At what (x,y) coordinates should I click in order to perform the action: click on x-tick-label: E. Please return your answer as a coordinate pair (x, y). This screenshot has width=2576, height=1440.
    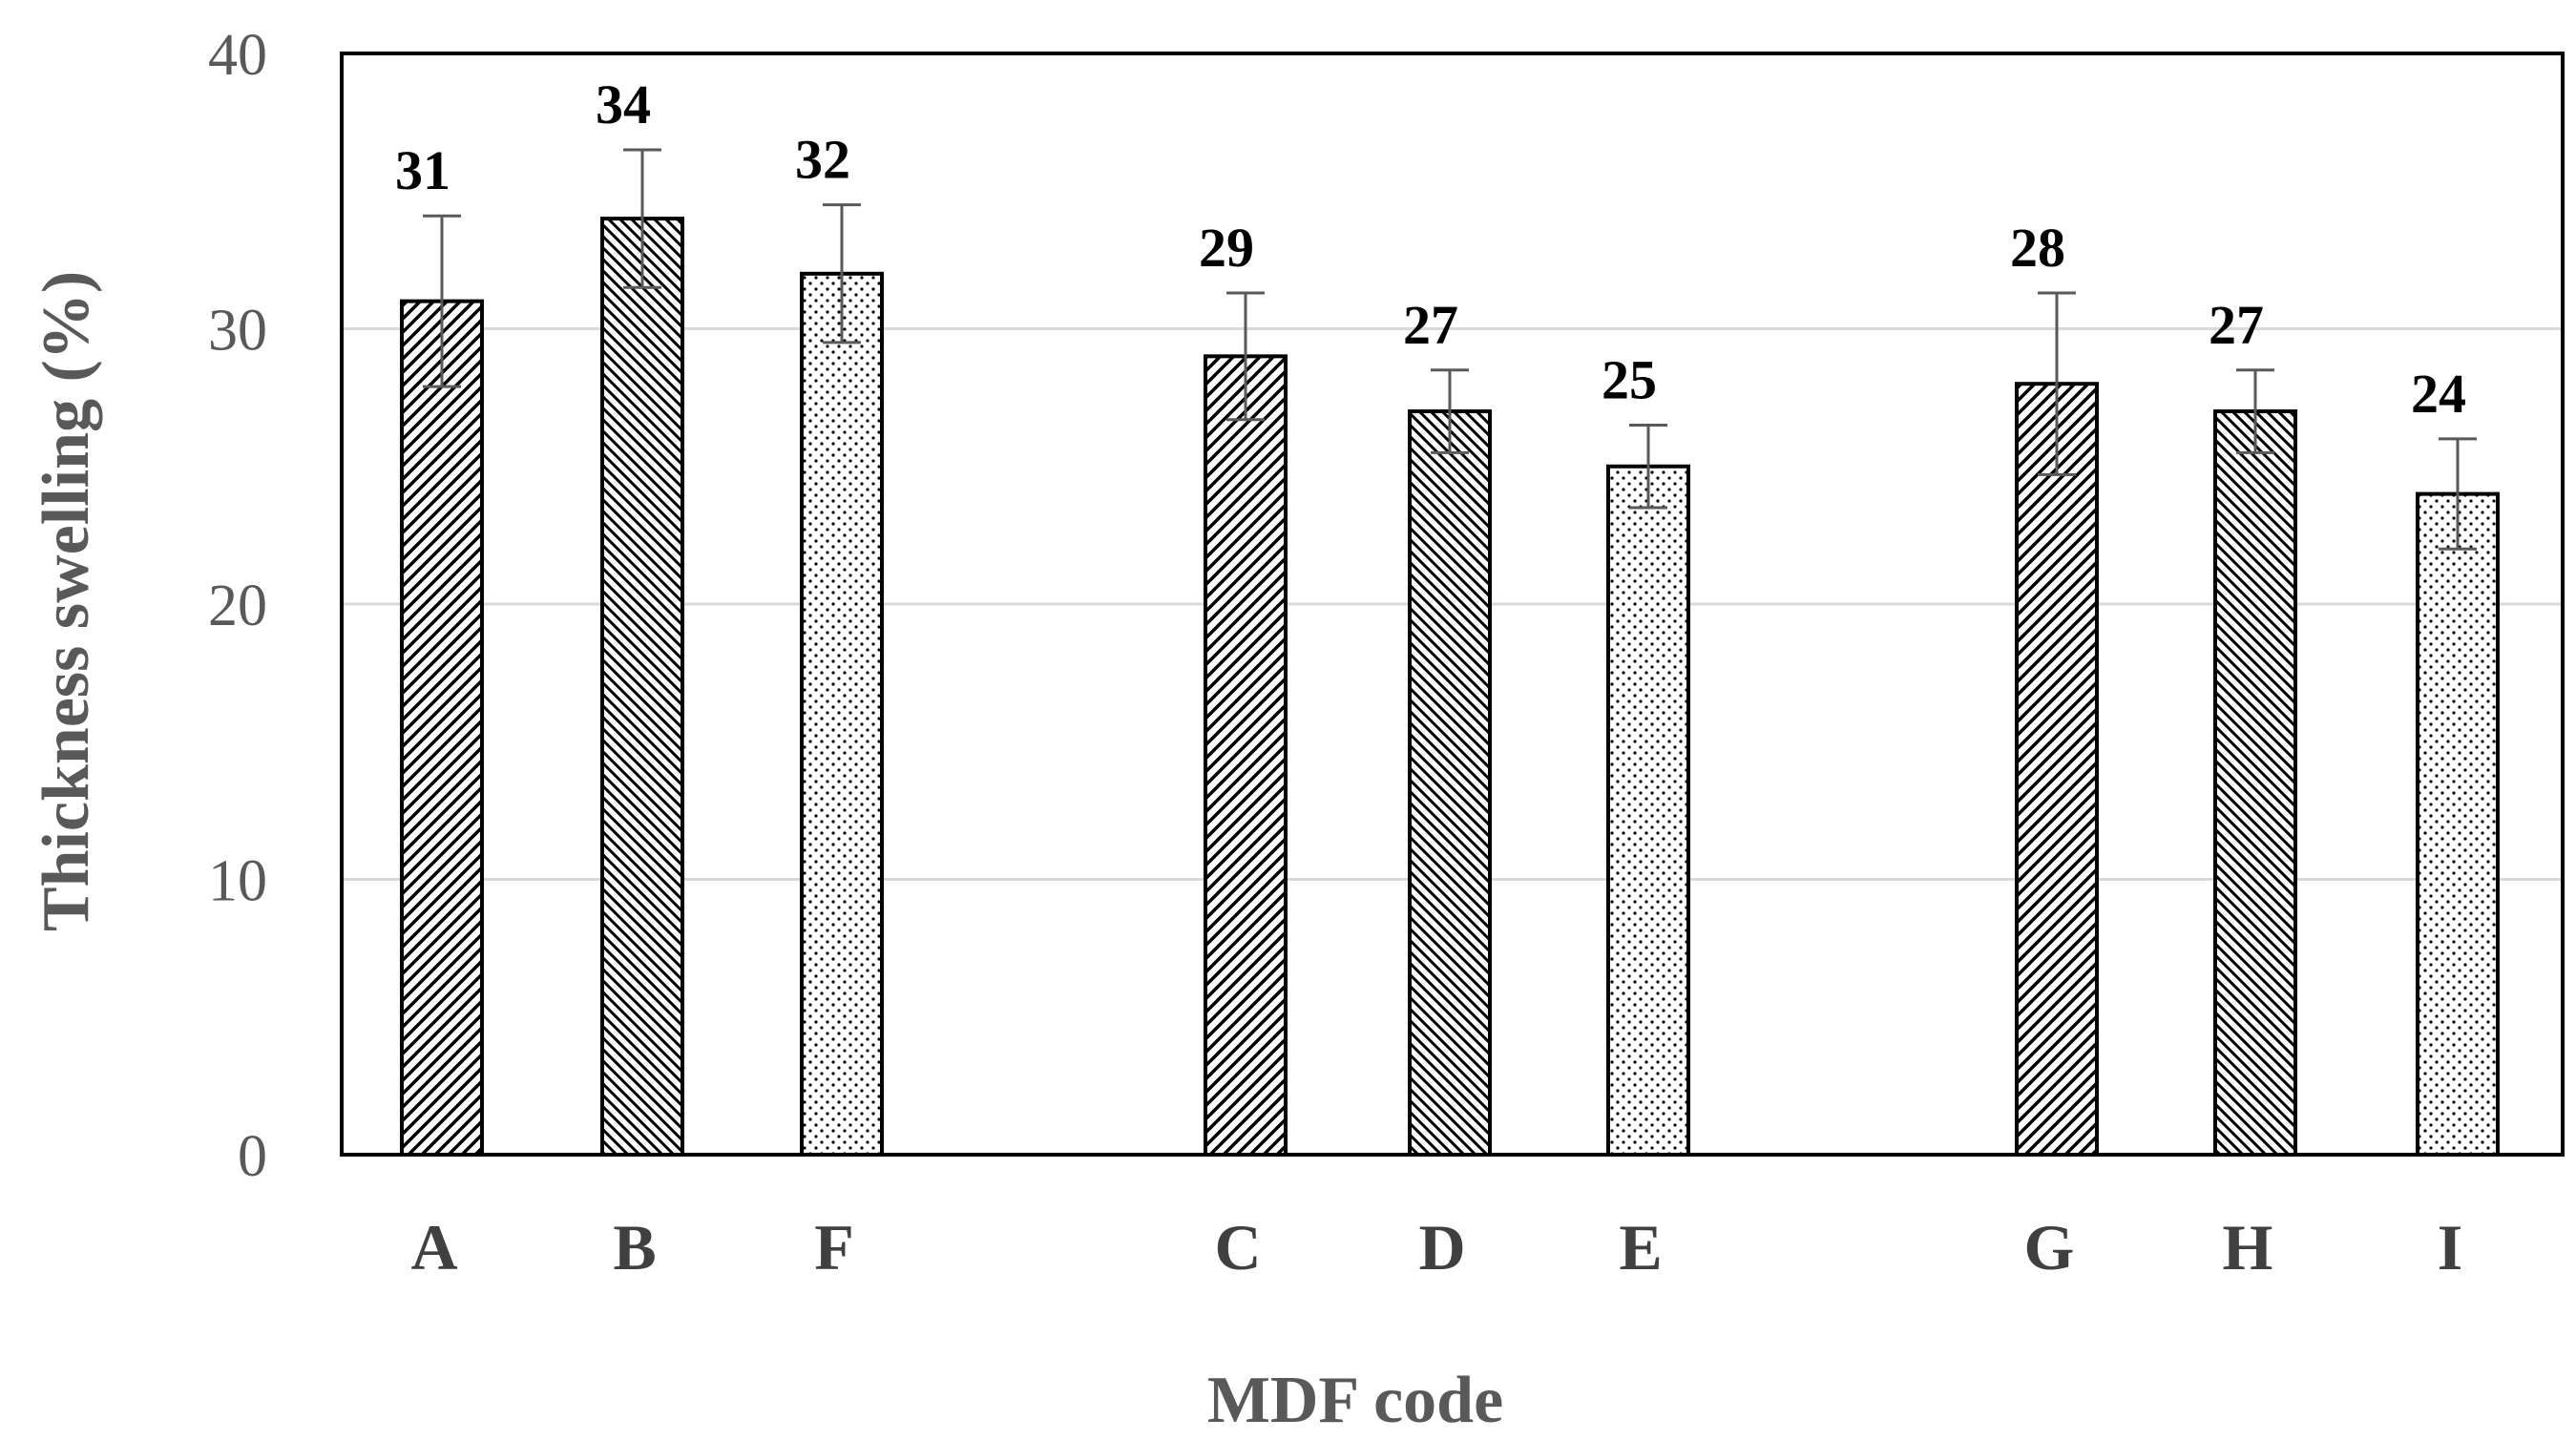
    Looking at the image, I should click on (1640, 1247).